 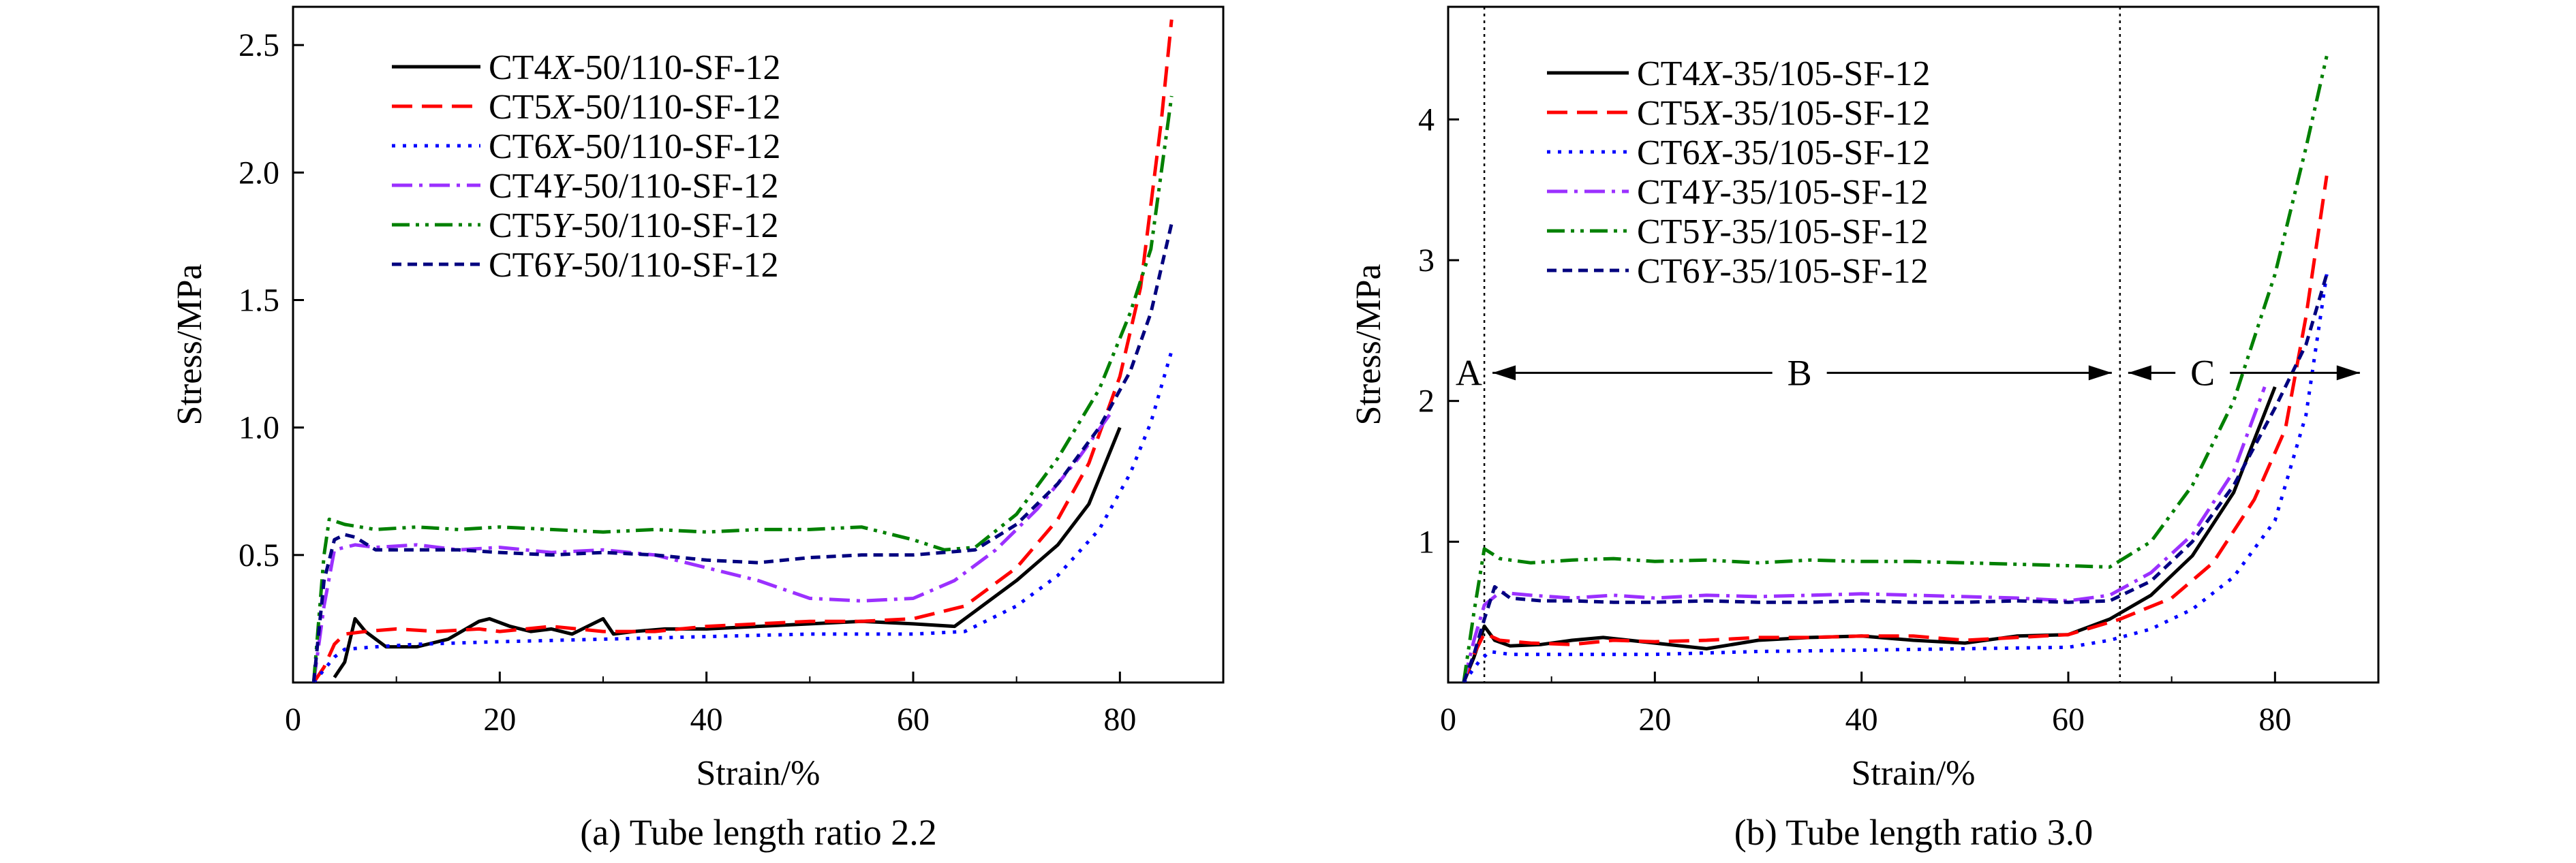 I want to click on panel-b-y-tick-label: 4, so click(x=1426, y=119).